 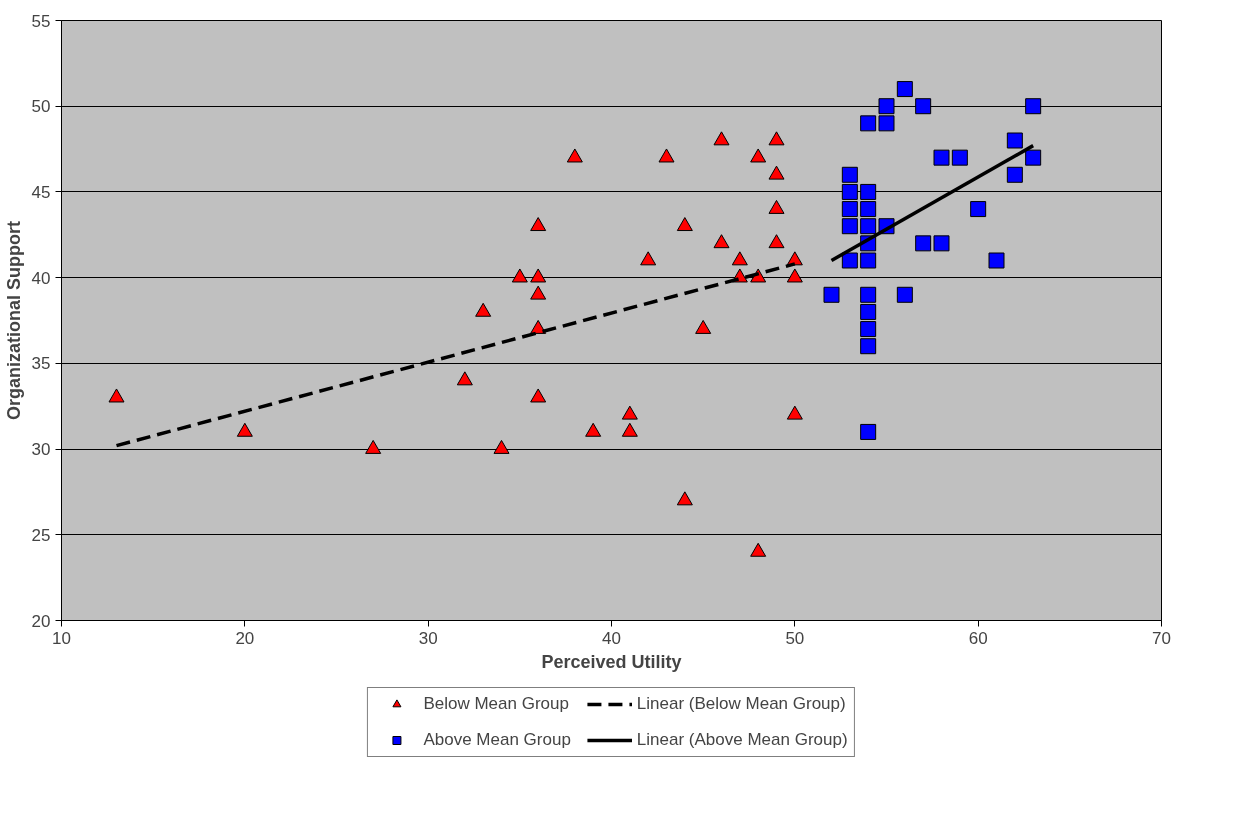 I want to click on y-tick-label: 20, so click(x=41, y=621).